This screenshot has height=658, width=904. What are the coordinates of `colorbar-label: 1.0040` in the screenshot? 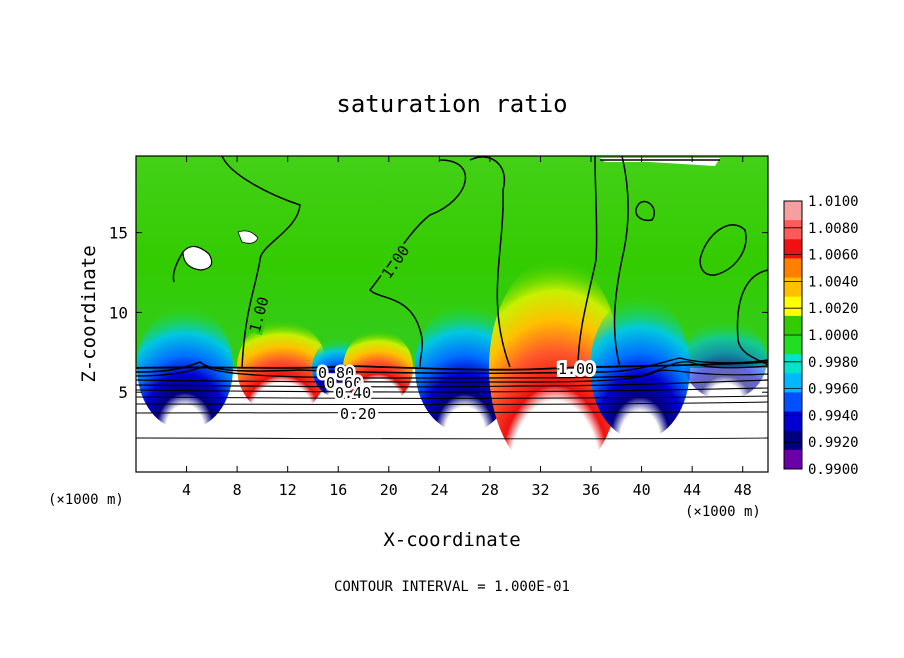 It's located at (833, 282).